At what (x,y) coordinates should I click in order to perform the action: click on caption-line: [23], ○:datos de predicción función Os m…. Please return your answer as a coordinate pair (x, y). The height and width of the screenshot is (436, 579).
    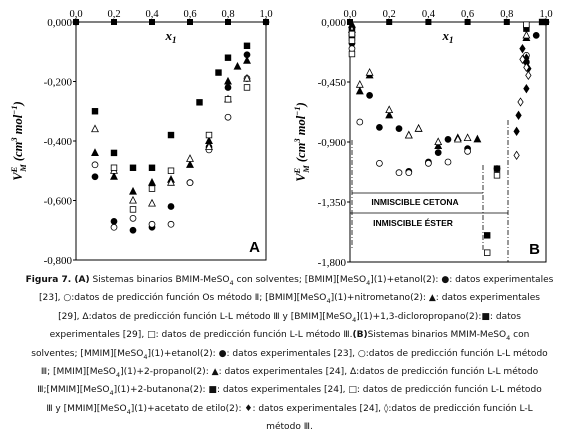
    Looking at the image, I should click on (289, 300).